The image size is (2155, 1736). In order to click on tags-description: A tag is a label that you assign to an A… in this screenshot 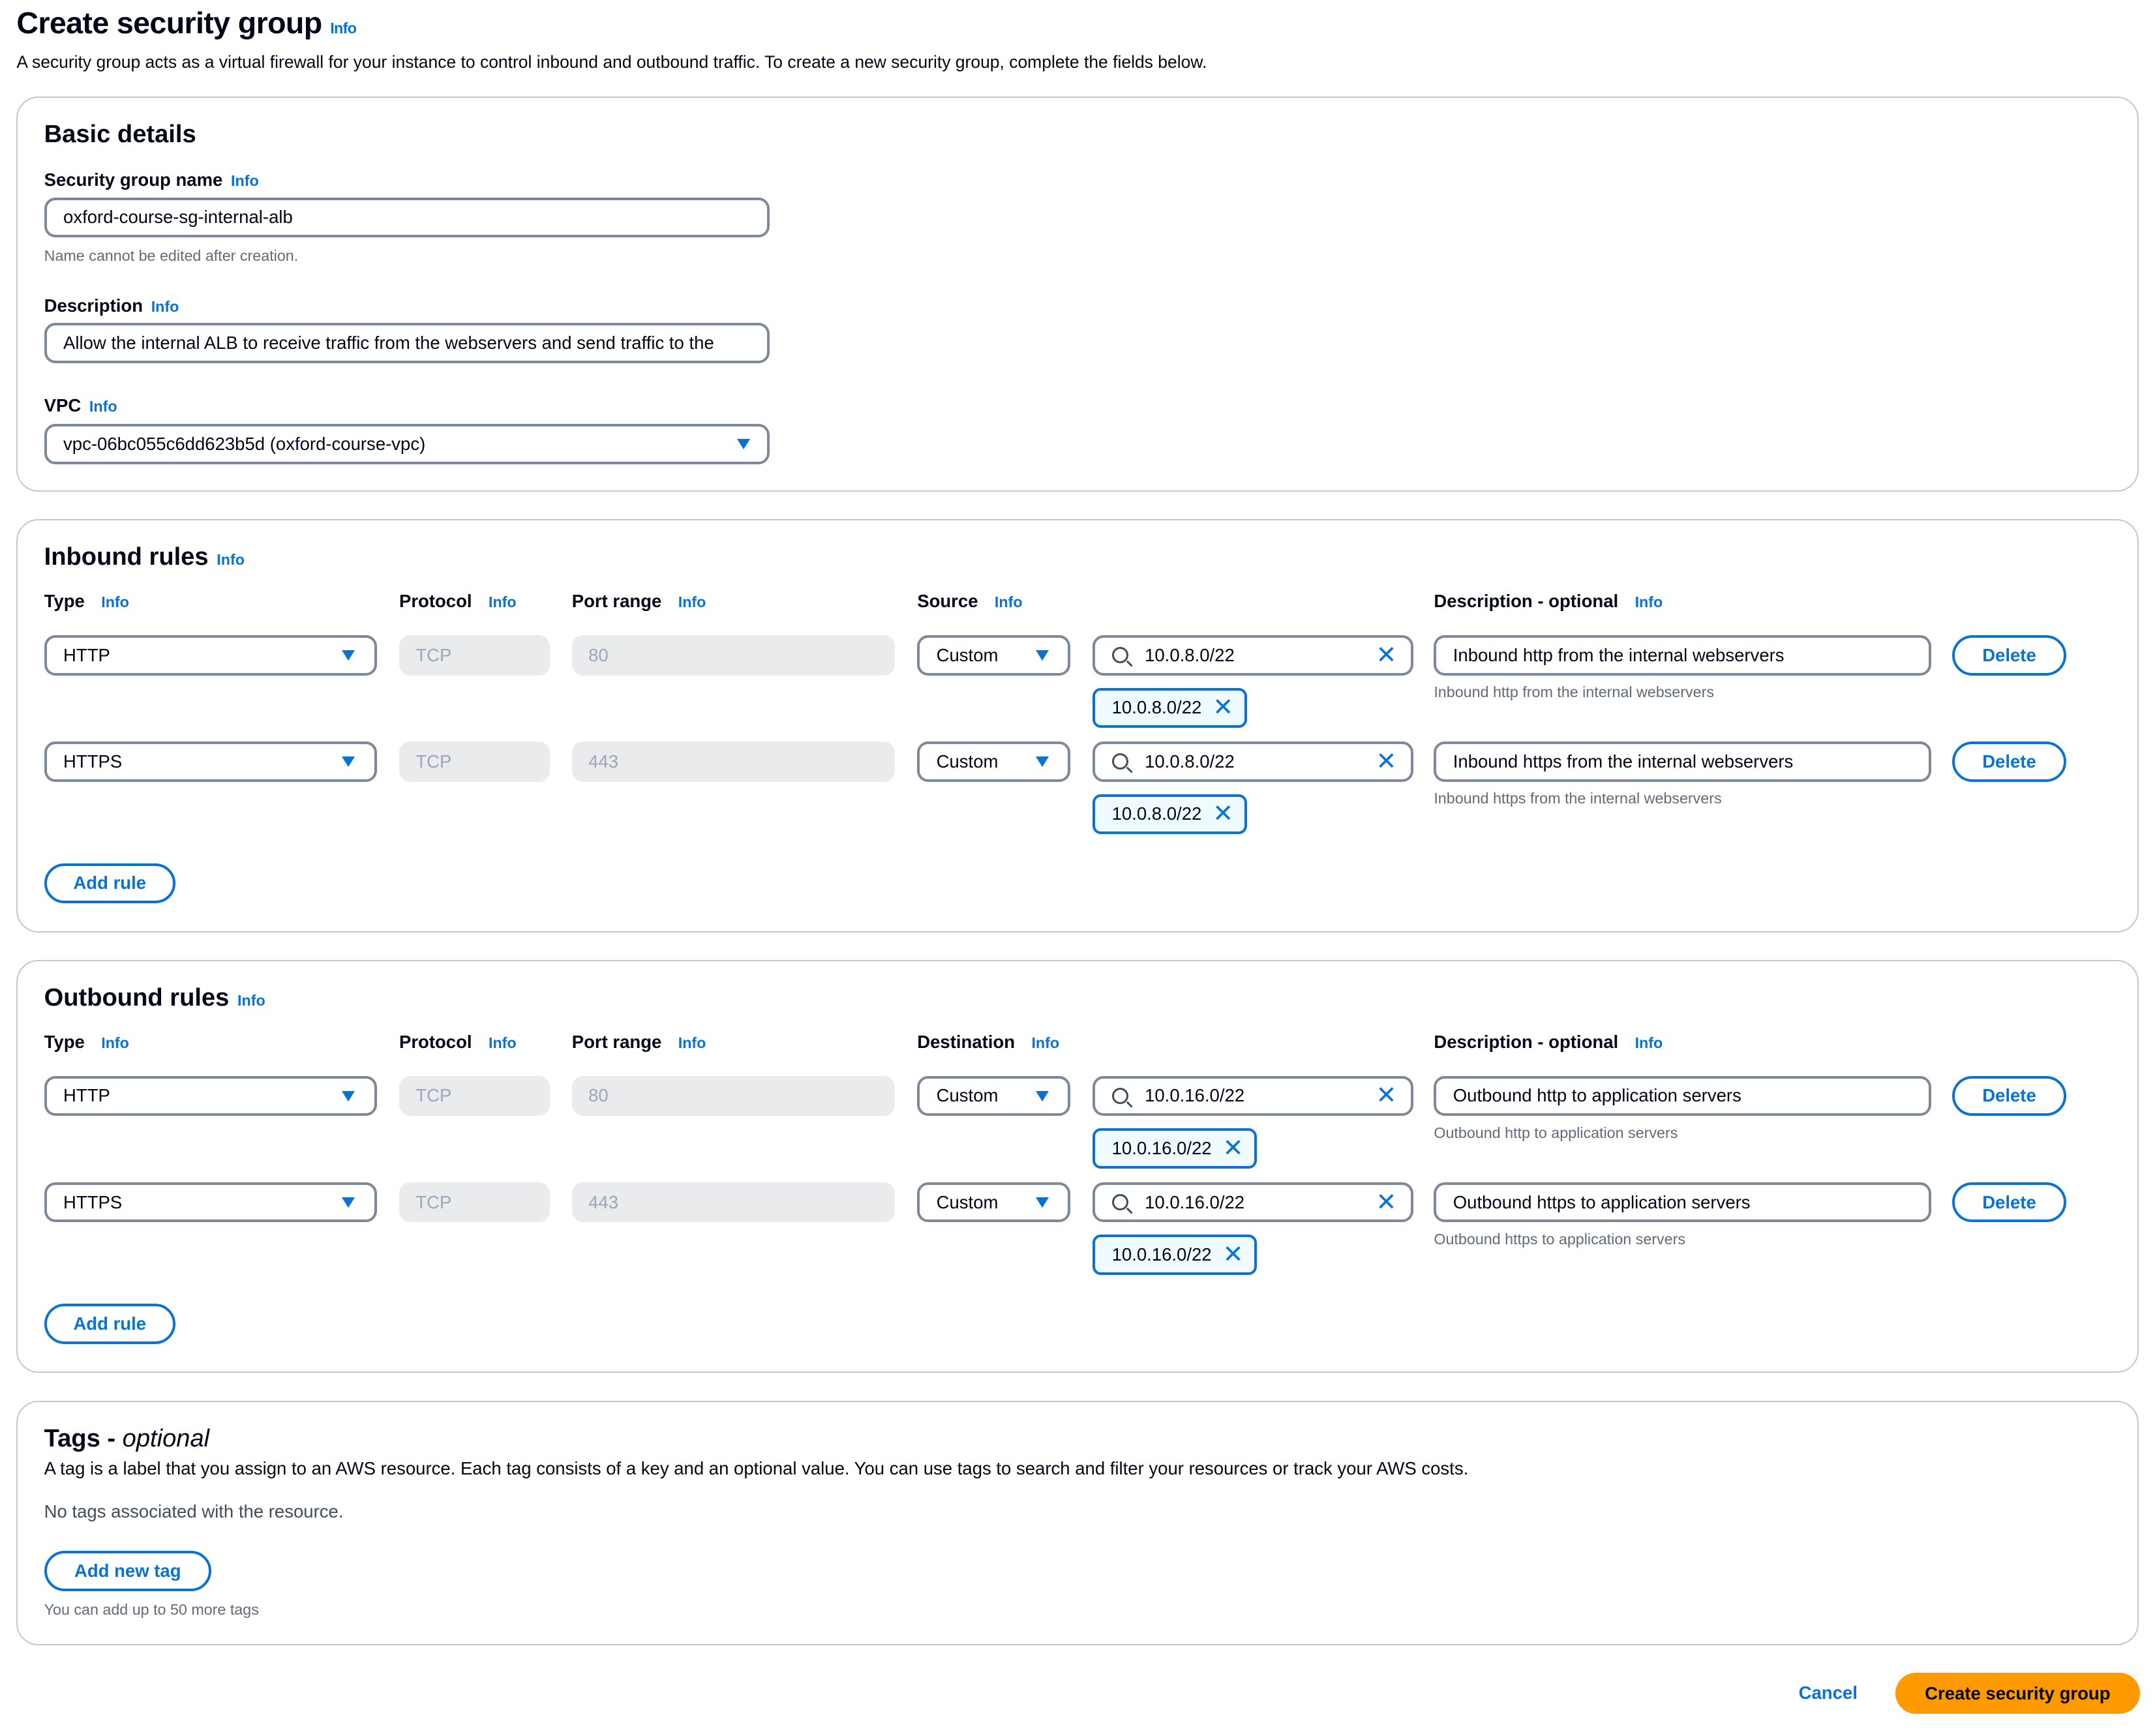, I will do `click(756, 1468)`.